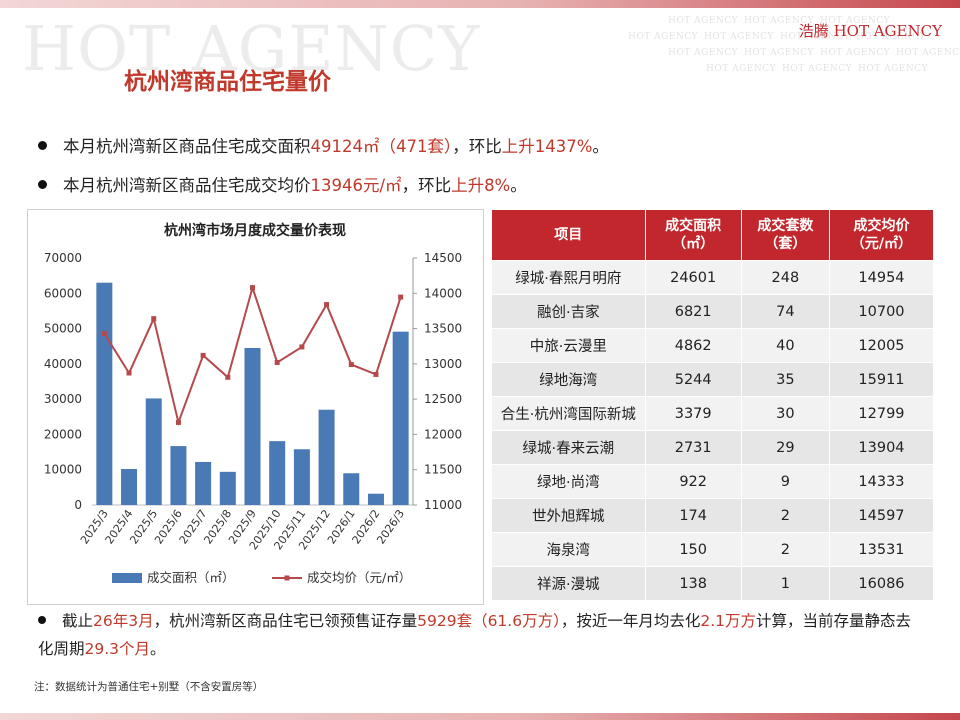 This screenshot has height=720, width=960. I want to click on highlight-value: 26年3月, so click(123, 621).